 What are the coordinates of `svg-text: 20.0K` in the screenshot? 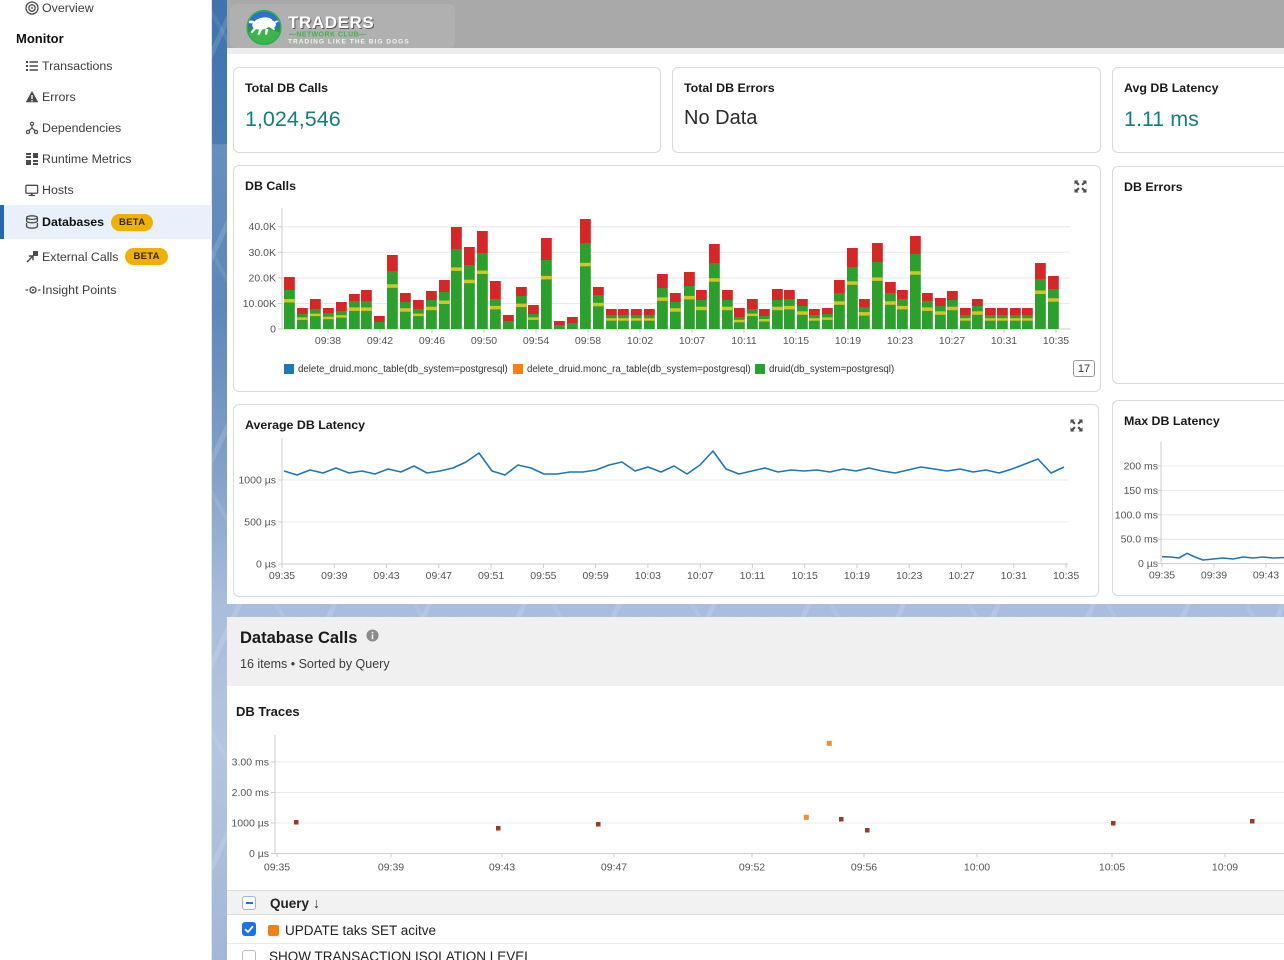 It's located at (262, 278).